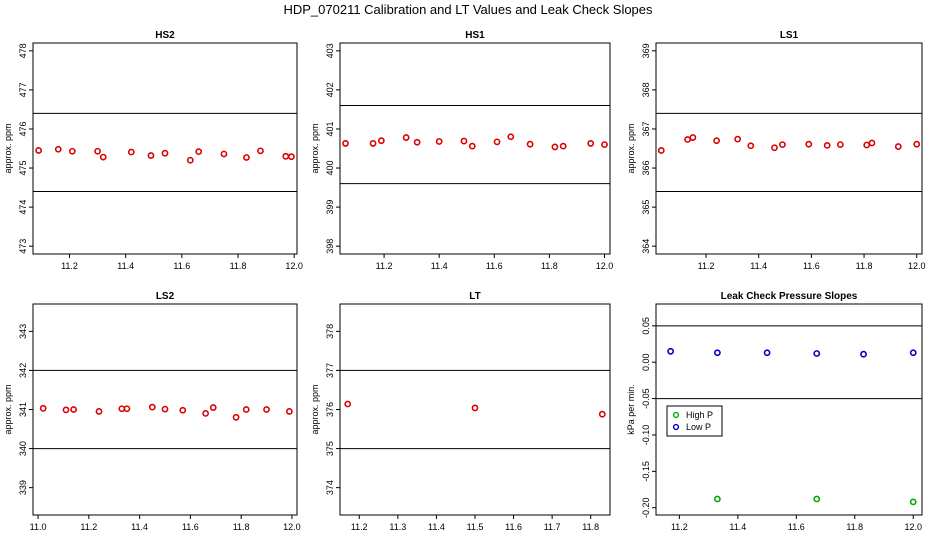 This screenshot has width=936, height=540. Describe the element at coordinates (38, 527) in the screenshot. I see `x-tick-label: 11.0` at that location.